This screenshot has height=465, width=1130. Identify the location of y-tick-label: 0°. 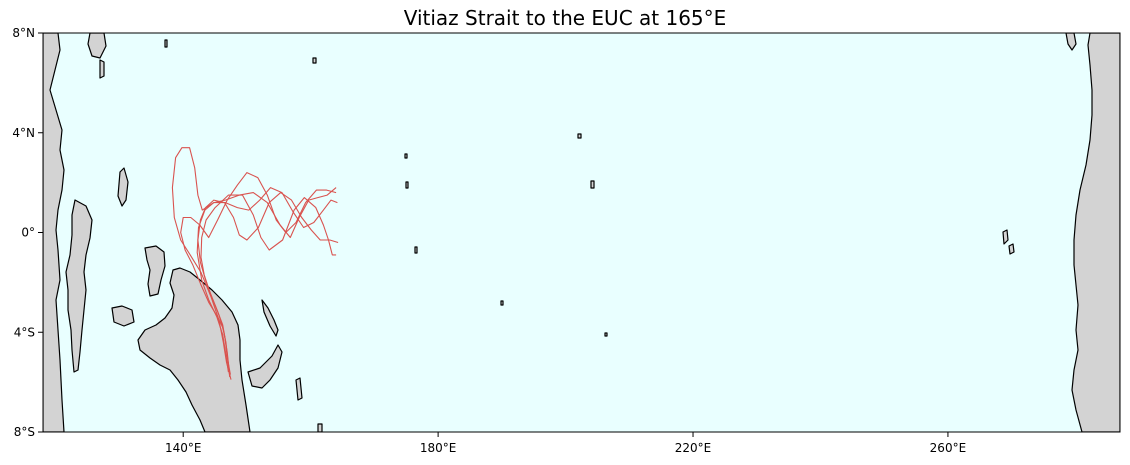
(28, 233).